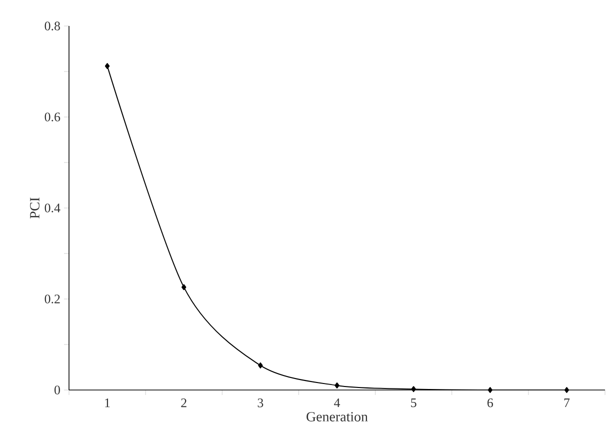  What do you see at coordinates (35, 208) in the screenshot?
I see `y-axis-title: PCI` at bounding box center [35, 208].